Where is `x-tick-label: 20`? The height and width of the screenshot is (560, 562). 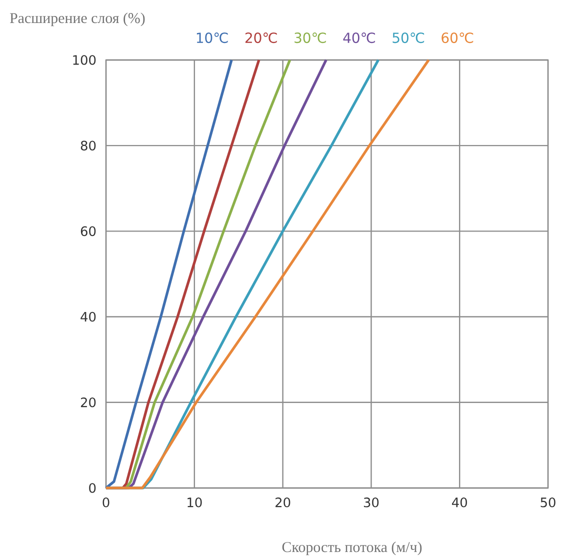 x-tick-label: 20 is located at coordinates (283, 503).